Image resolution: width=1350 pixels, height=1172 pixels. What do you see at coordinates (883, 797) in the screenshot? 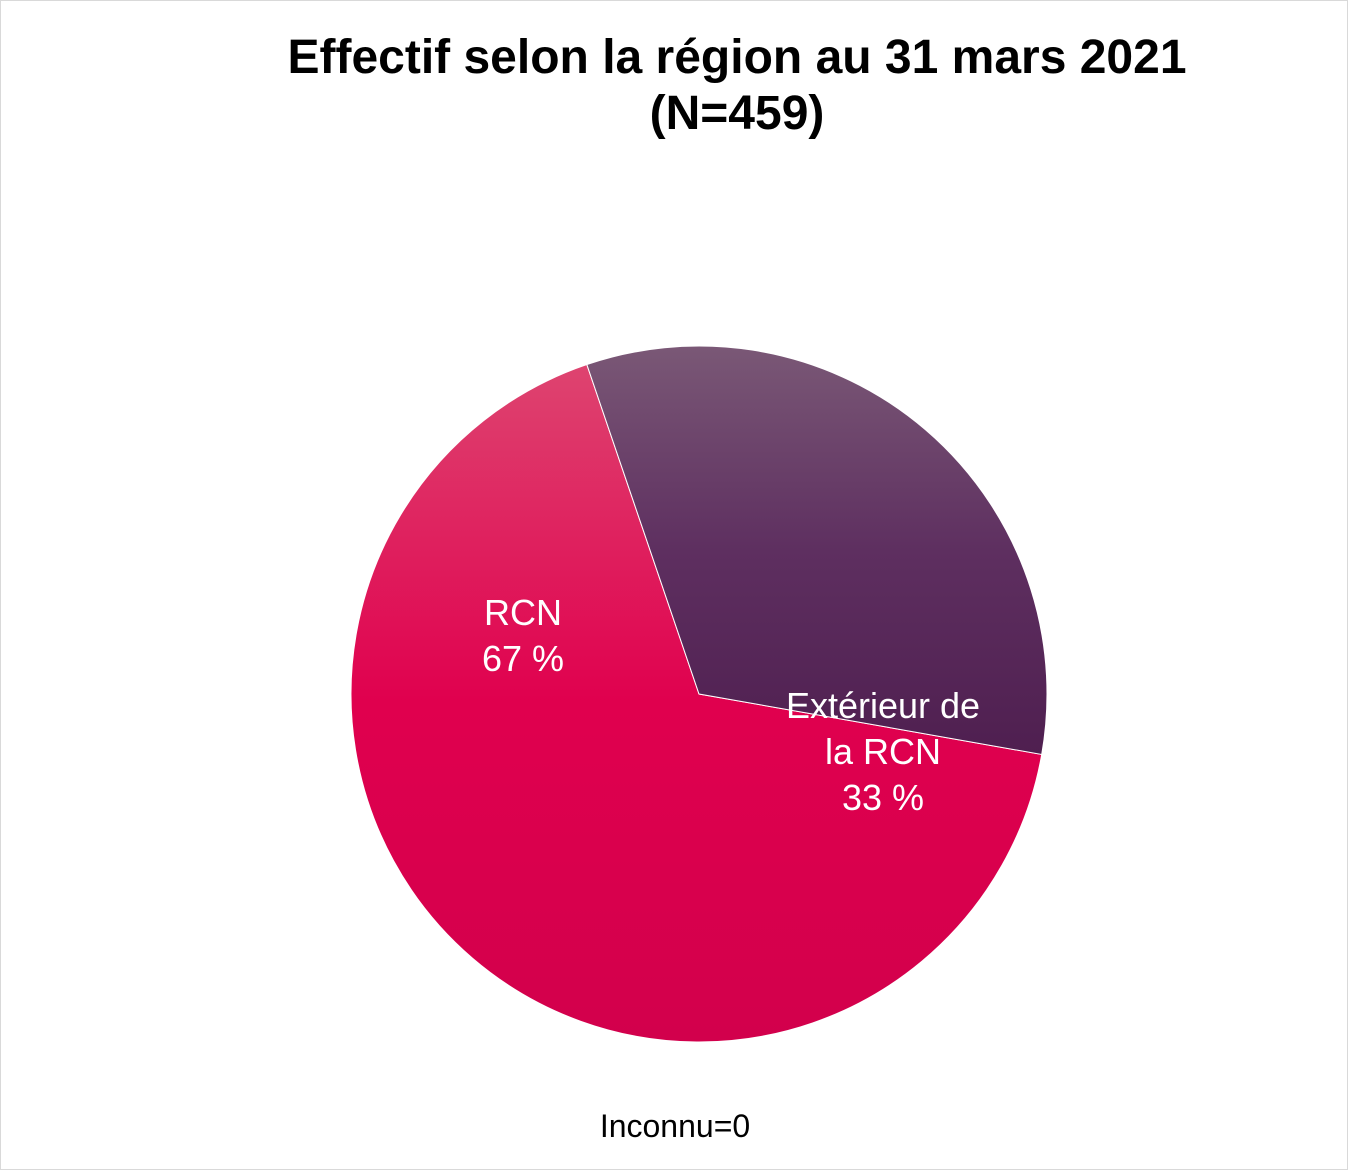
I see `pie-slice-value-1: 33 %` at bounding box center [883, 797].